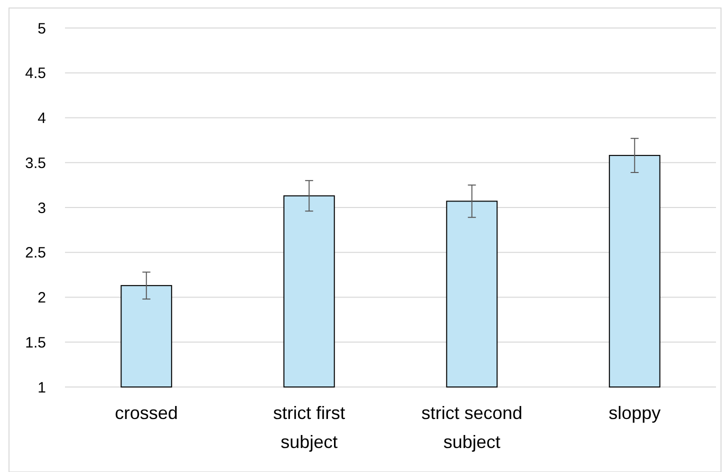 The image size is (722, 472). I want to click on y-tick-label: 4.5, so click(35, 73).